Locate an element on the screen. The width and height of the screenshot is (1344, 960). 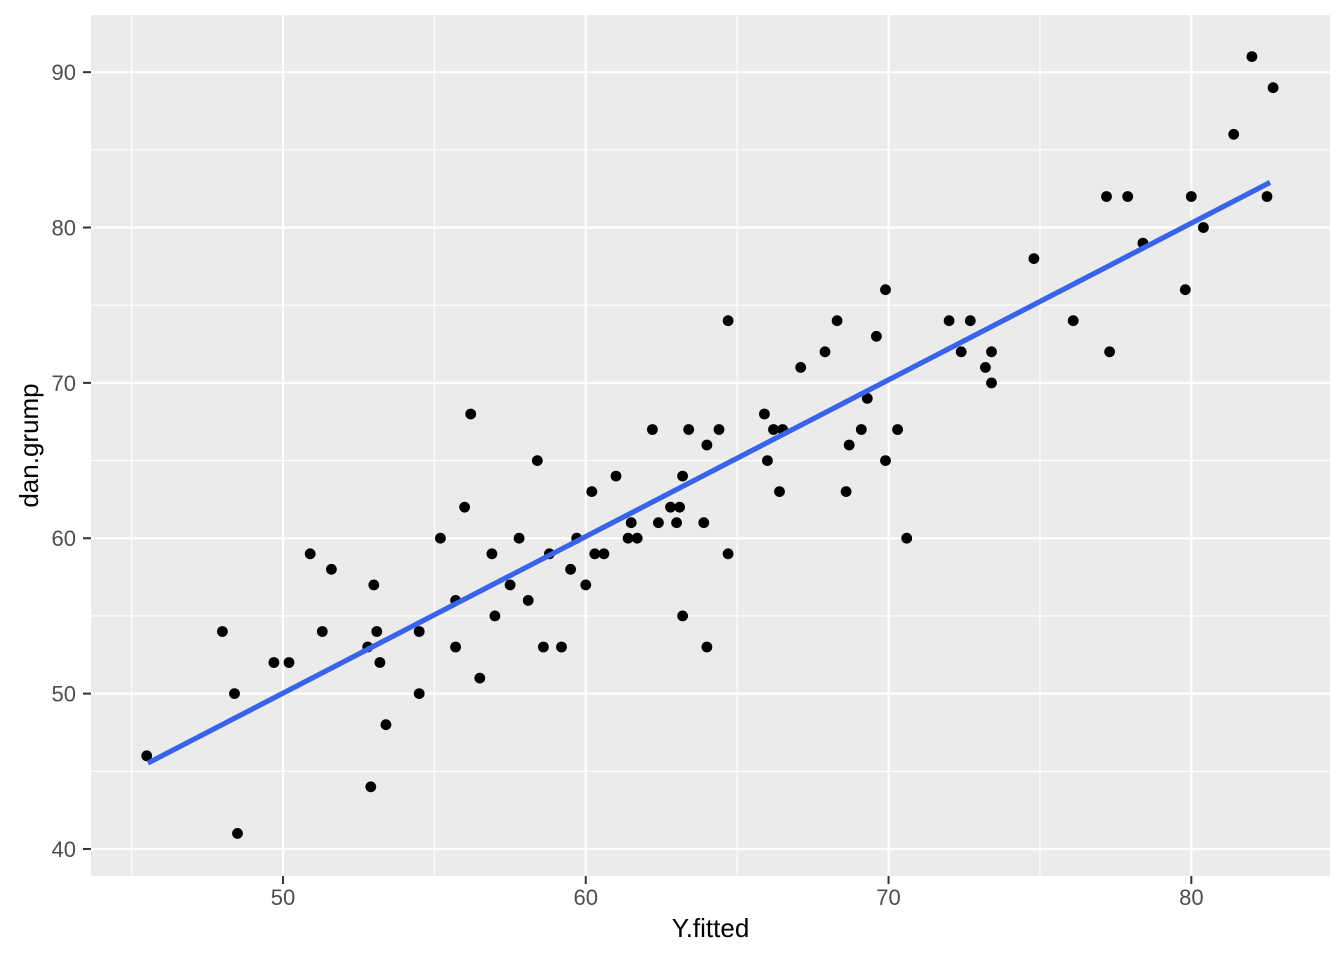
x-tick-label: 80 is located at coordinates (1191, 897).